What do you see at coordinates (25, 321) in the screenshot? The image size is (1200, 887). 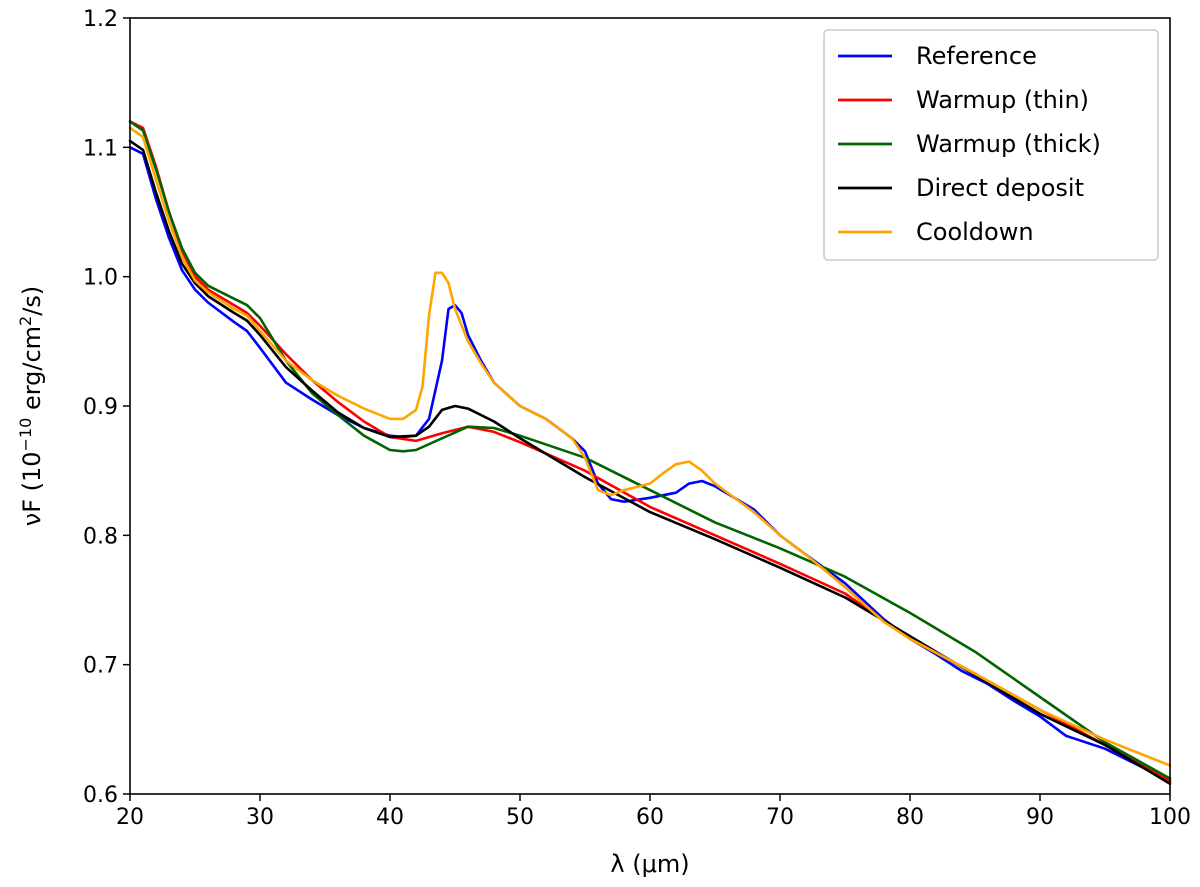 I see `y-label-exp2: 2` at bounding box center [25, 321].